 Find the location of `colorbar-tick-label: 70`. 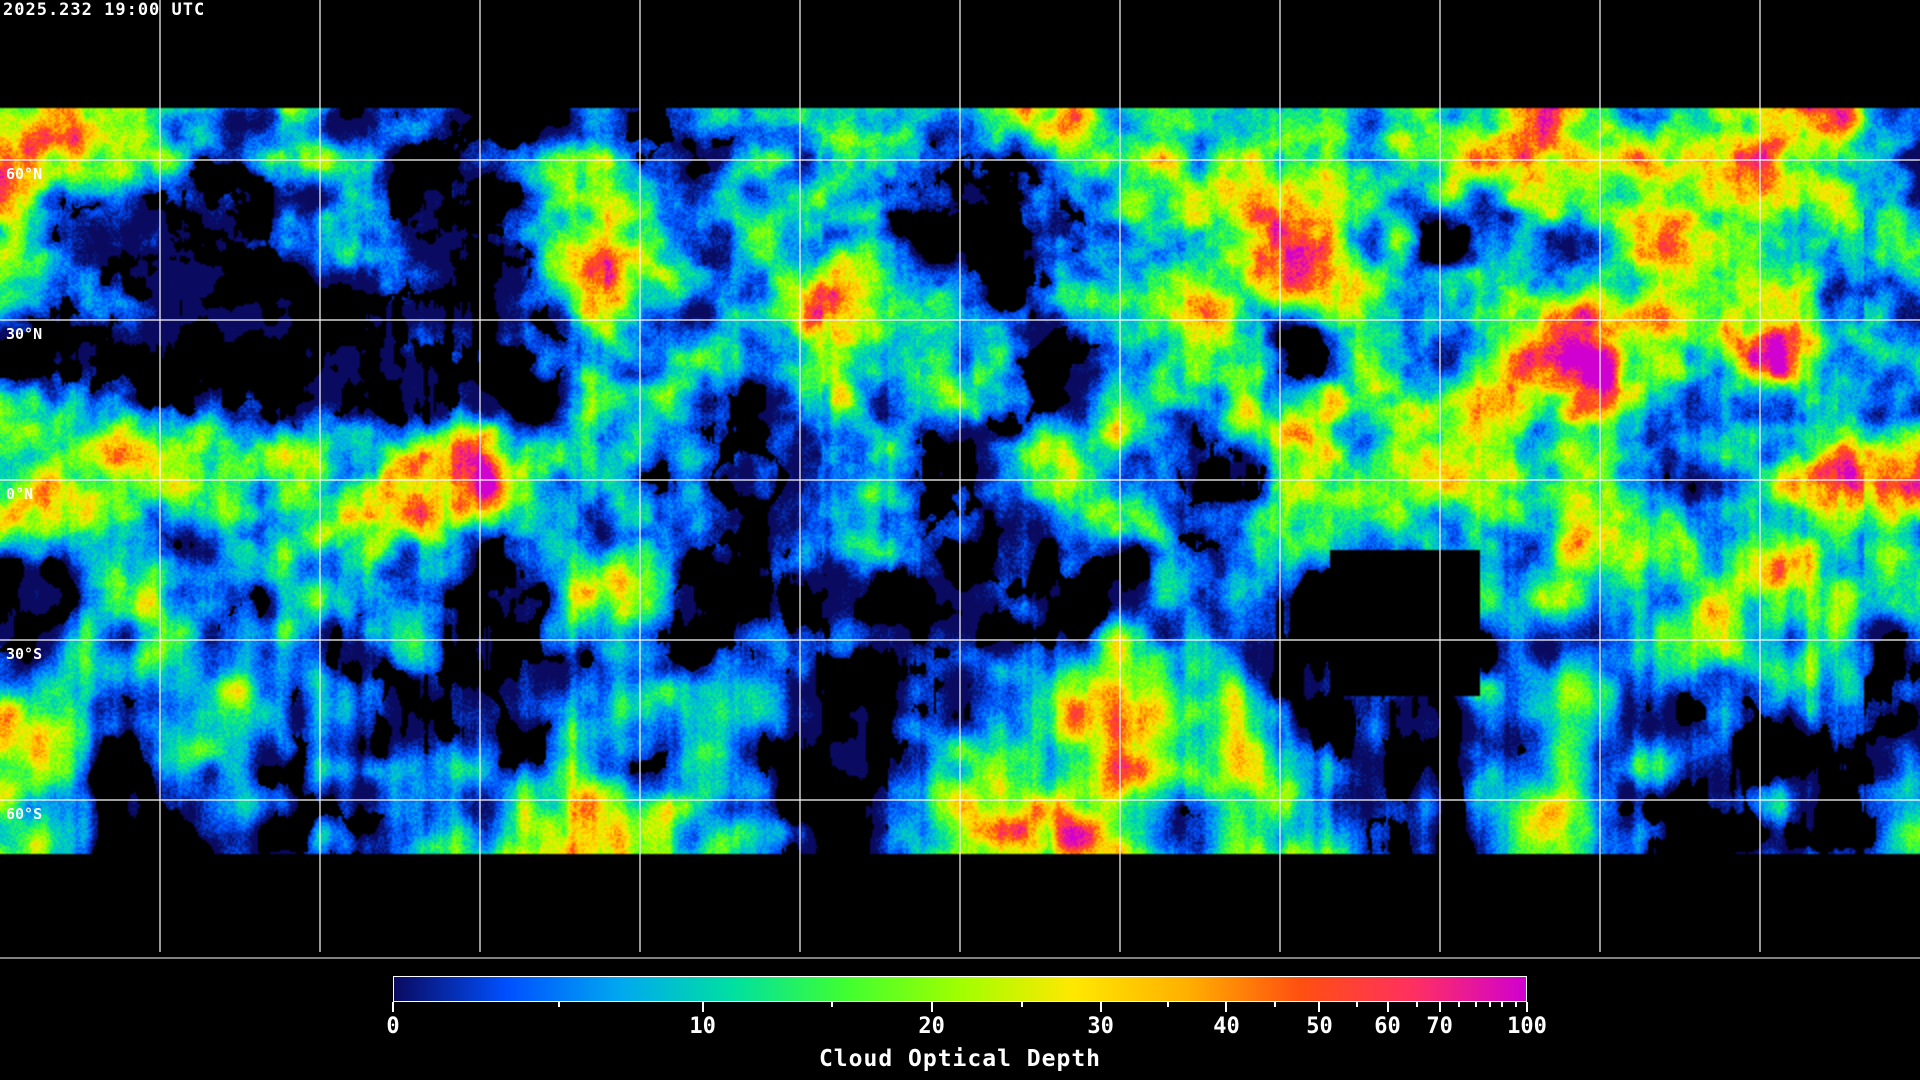

colorbar-tick-label: 70 is located at coordinates (1439, 1026).